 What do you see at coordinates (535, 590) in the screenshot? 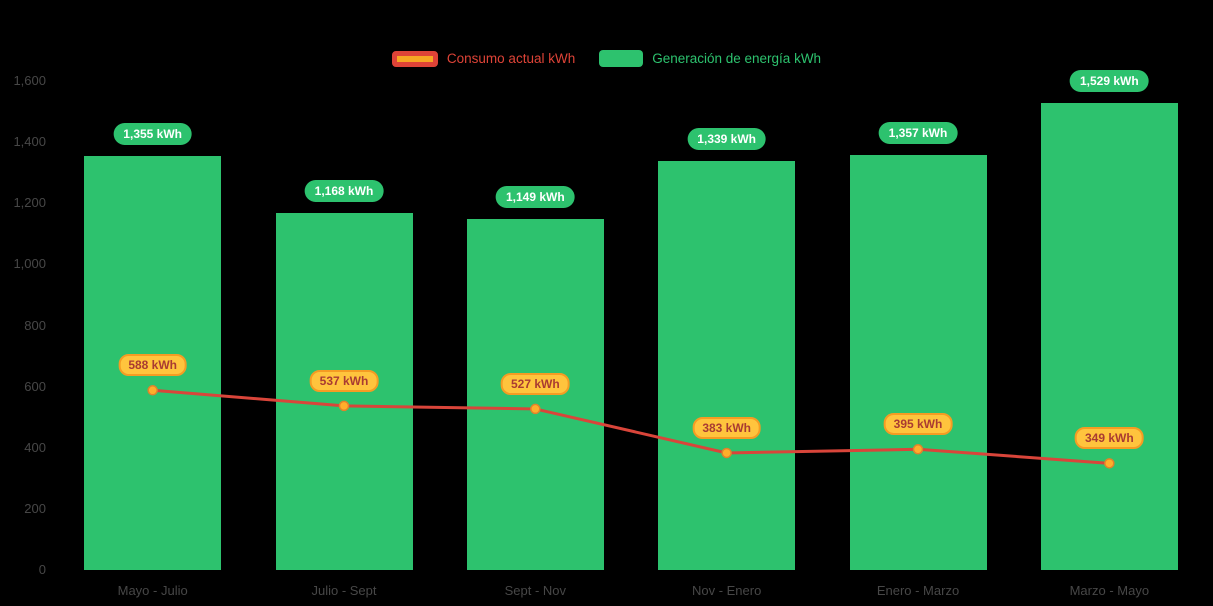
I see `x-axis-label: Sept - Nov` at bounding box center [535, 590].